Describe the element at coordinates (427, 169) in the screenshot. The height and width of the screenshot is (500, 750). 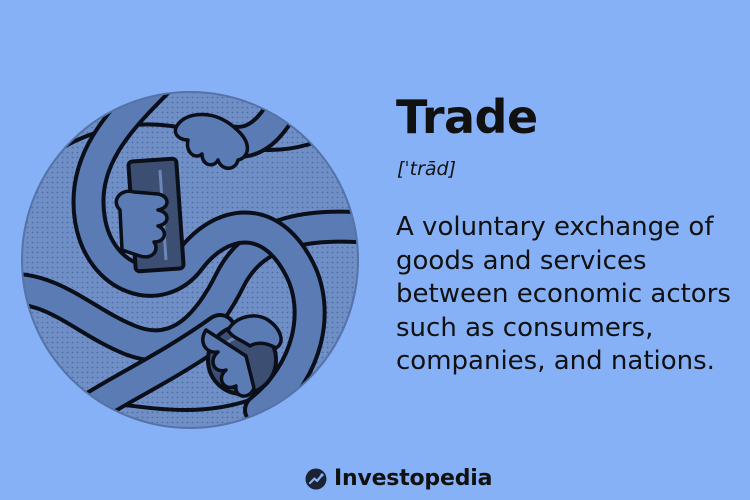
I see `pronunciation: [ˈtrād]` at that location.